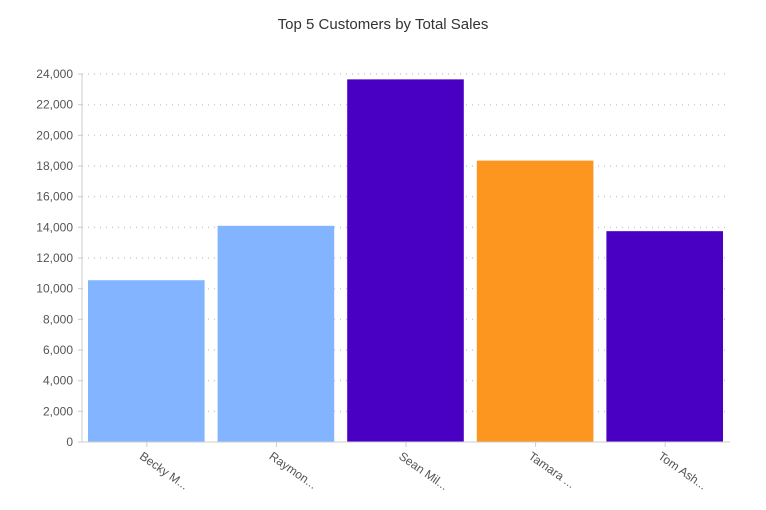 The image size is (766, 510). I want to click on y-tick-label: 2,000, so click(58, 411).